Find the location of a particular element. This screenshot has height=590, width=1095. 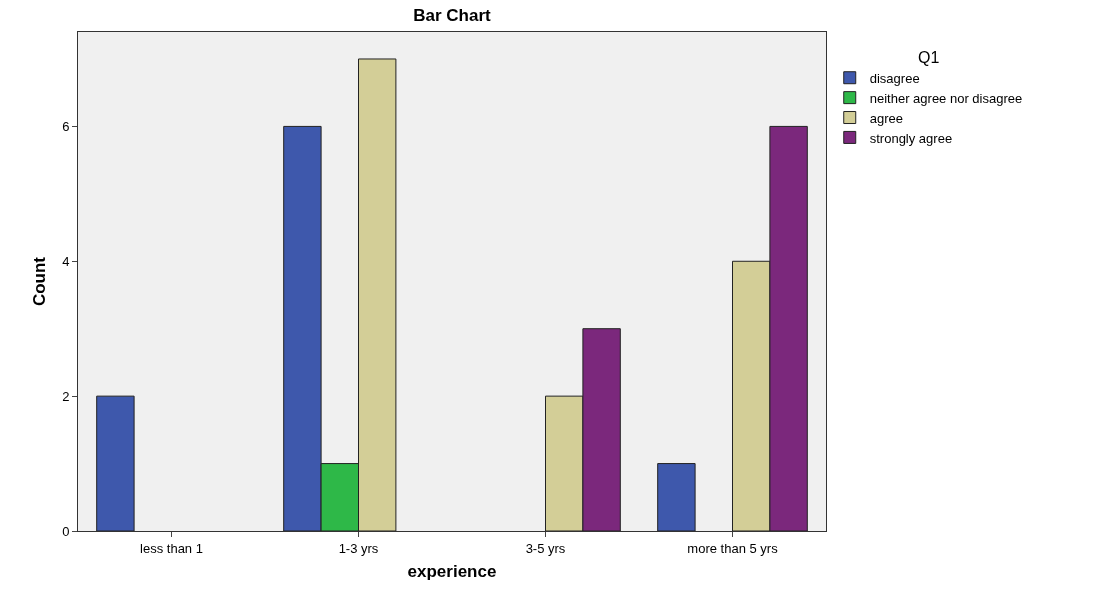

y-axis-title: Count is located at coordinates (39, 281).